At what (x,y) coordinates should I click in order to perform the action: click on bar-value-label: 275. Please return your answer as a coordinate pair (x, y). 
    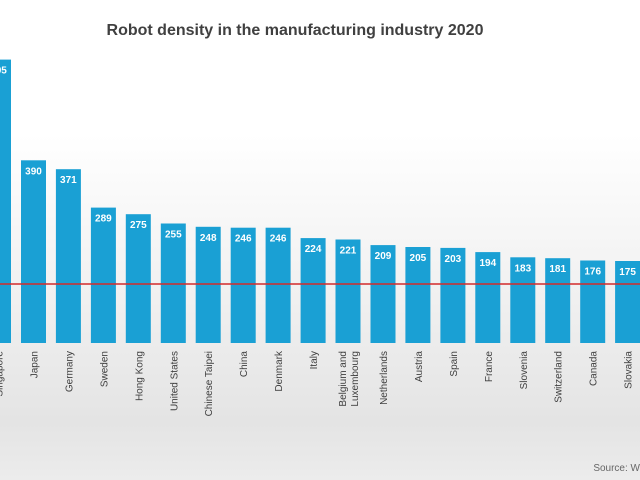
    Looking at the image, I should click on (138, 225).